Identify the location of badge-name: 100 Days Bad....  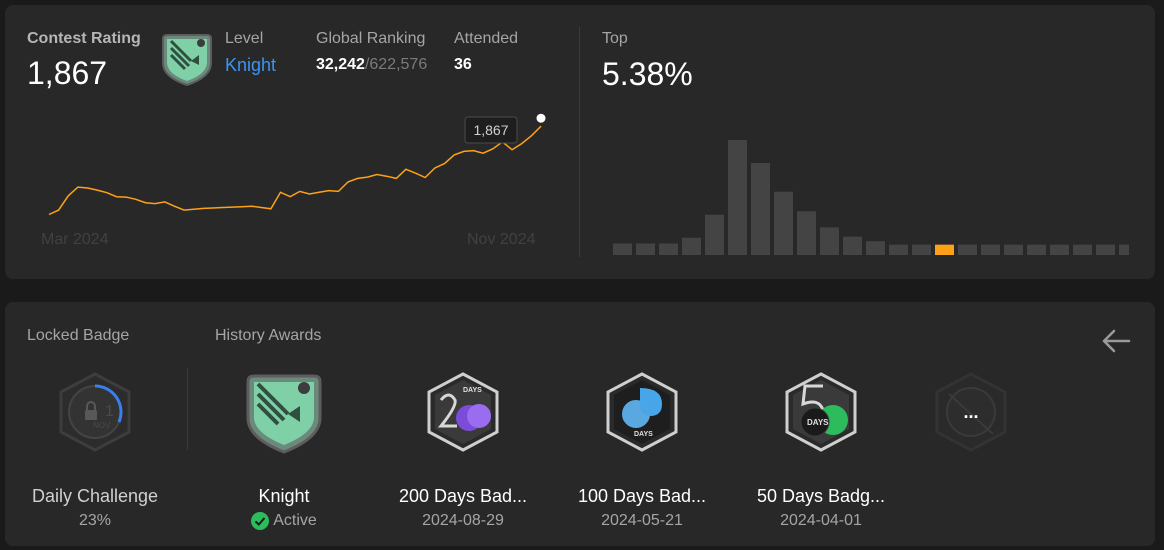
(642, 496).